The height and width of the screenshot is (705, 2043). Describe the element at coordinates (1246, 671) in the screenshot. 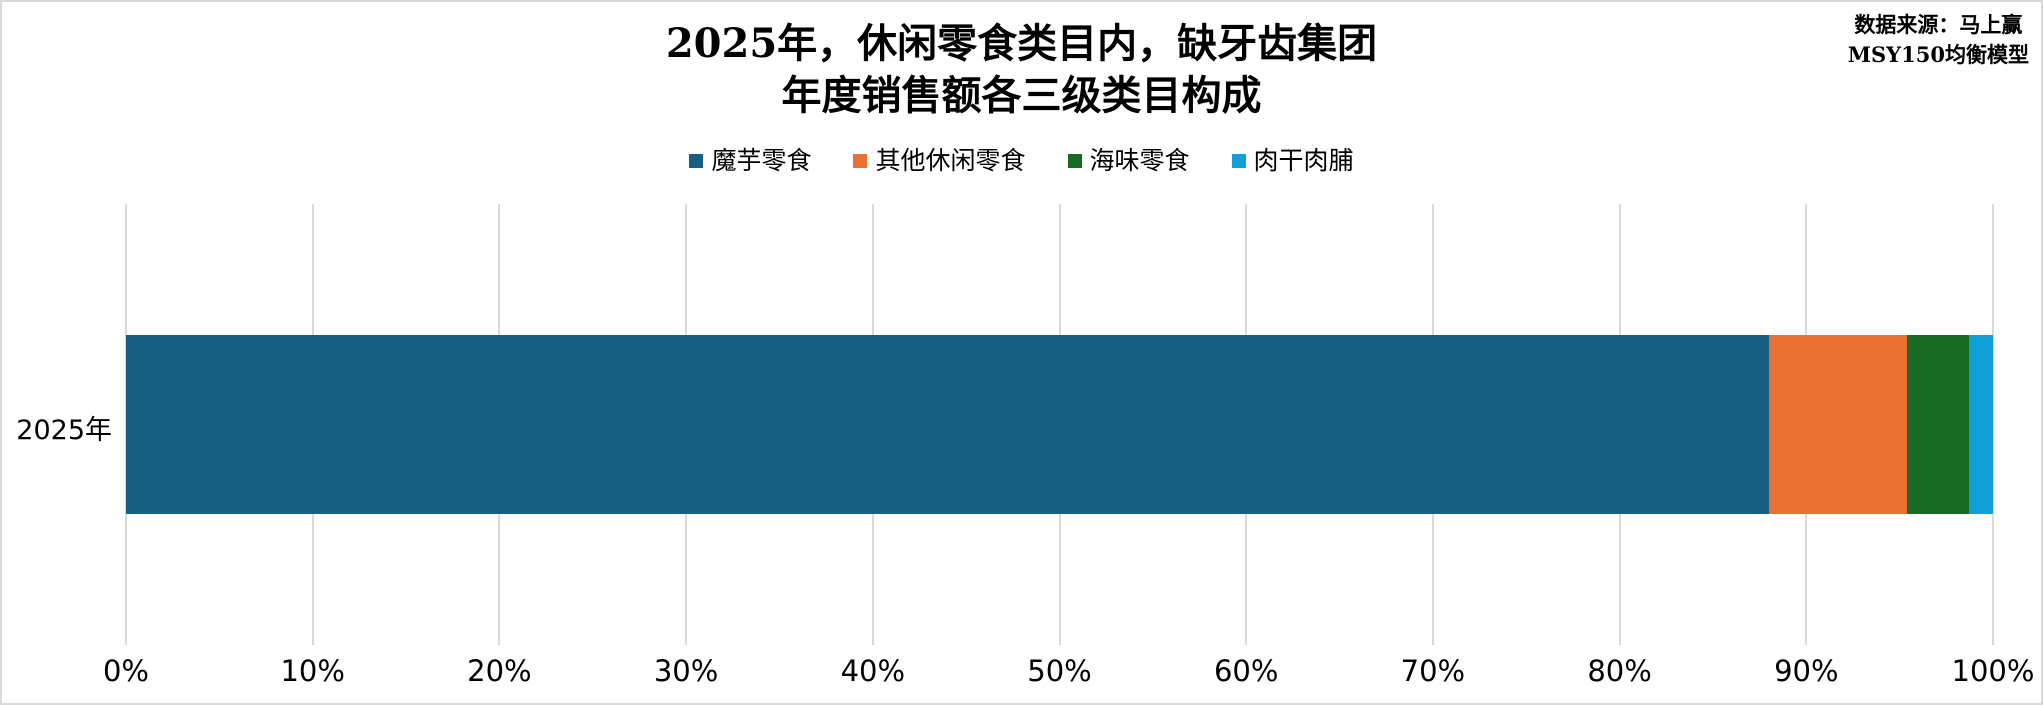

I see `x-tick-label-60%: 60%` at that location.